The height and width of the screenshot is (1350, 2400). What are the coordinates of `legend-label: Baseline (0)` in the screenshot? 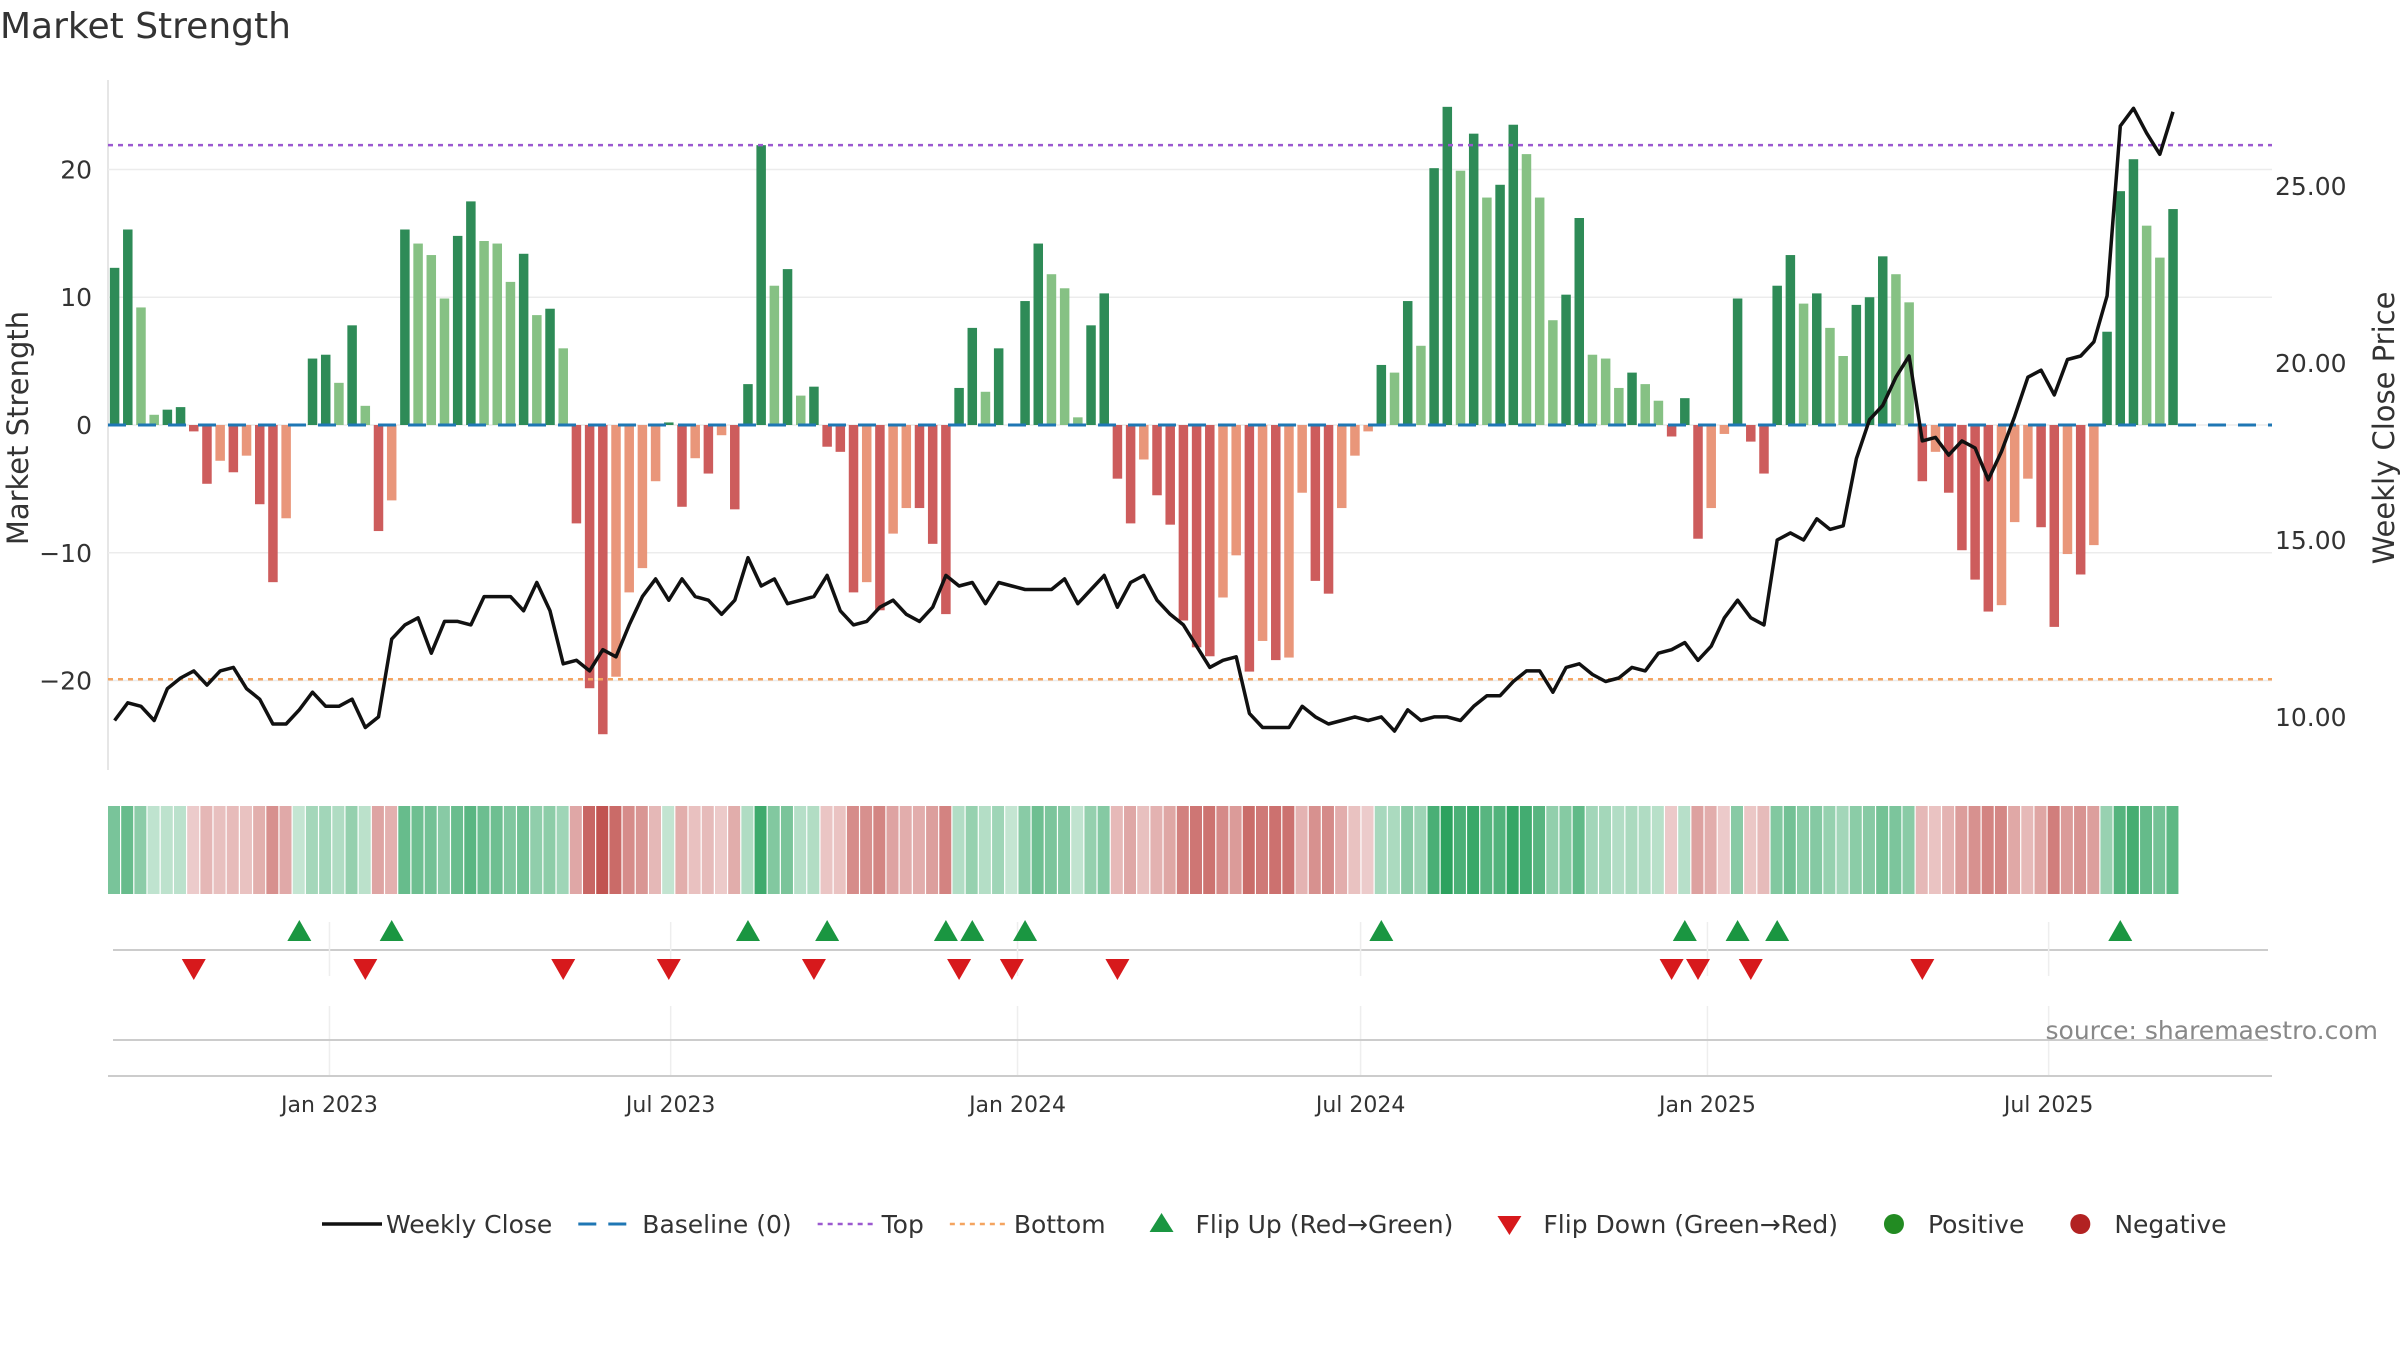 It's located at (716, 1224).